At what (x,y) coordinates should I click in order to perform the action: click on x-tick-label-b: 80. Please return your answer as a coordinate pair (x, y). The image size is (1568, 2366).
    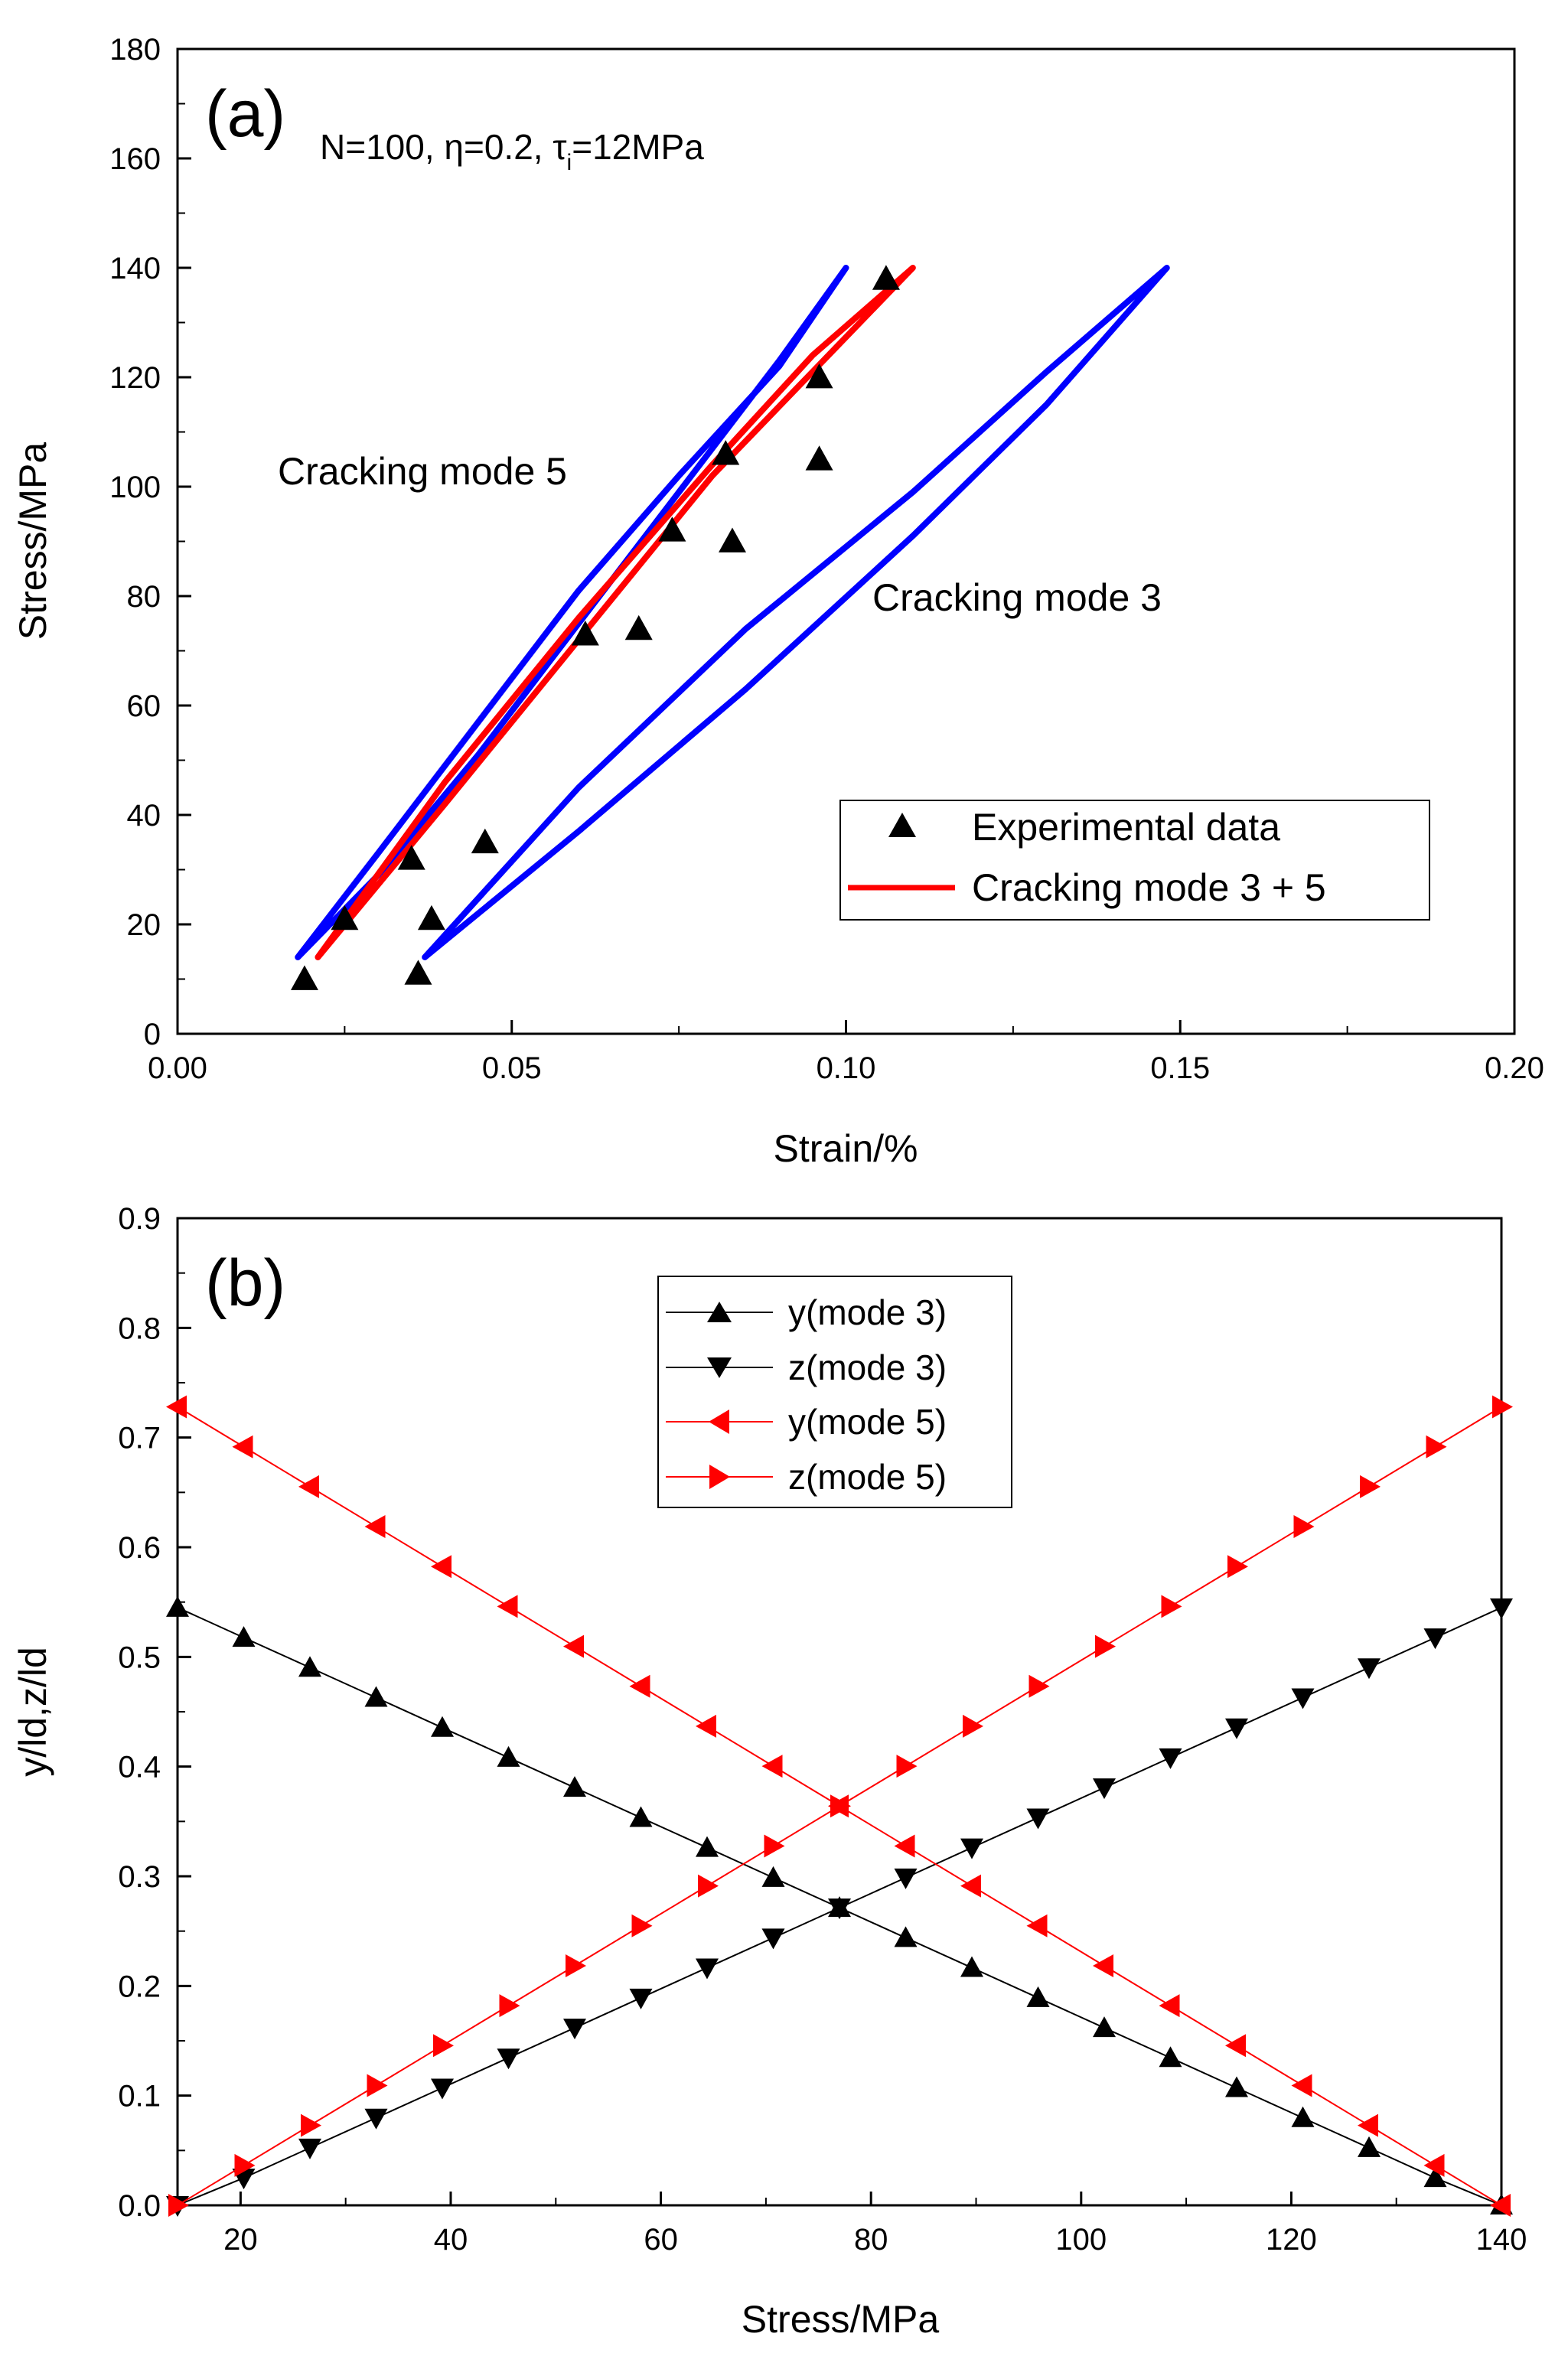
    Looking at the image, I should click on (871, 2240).